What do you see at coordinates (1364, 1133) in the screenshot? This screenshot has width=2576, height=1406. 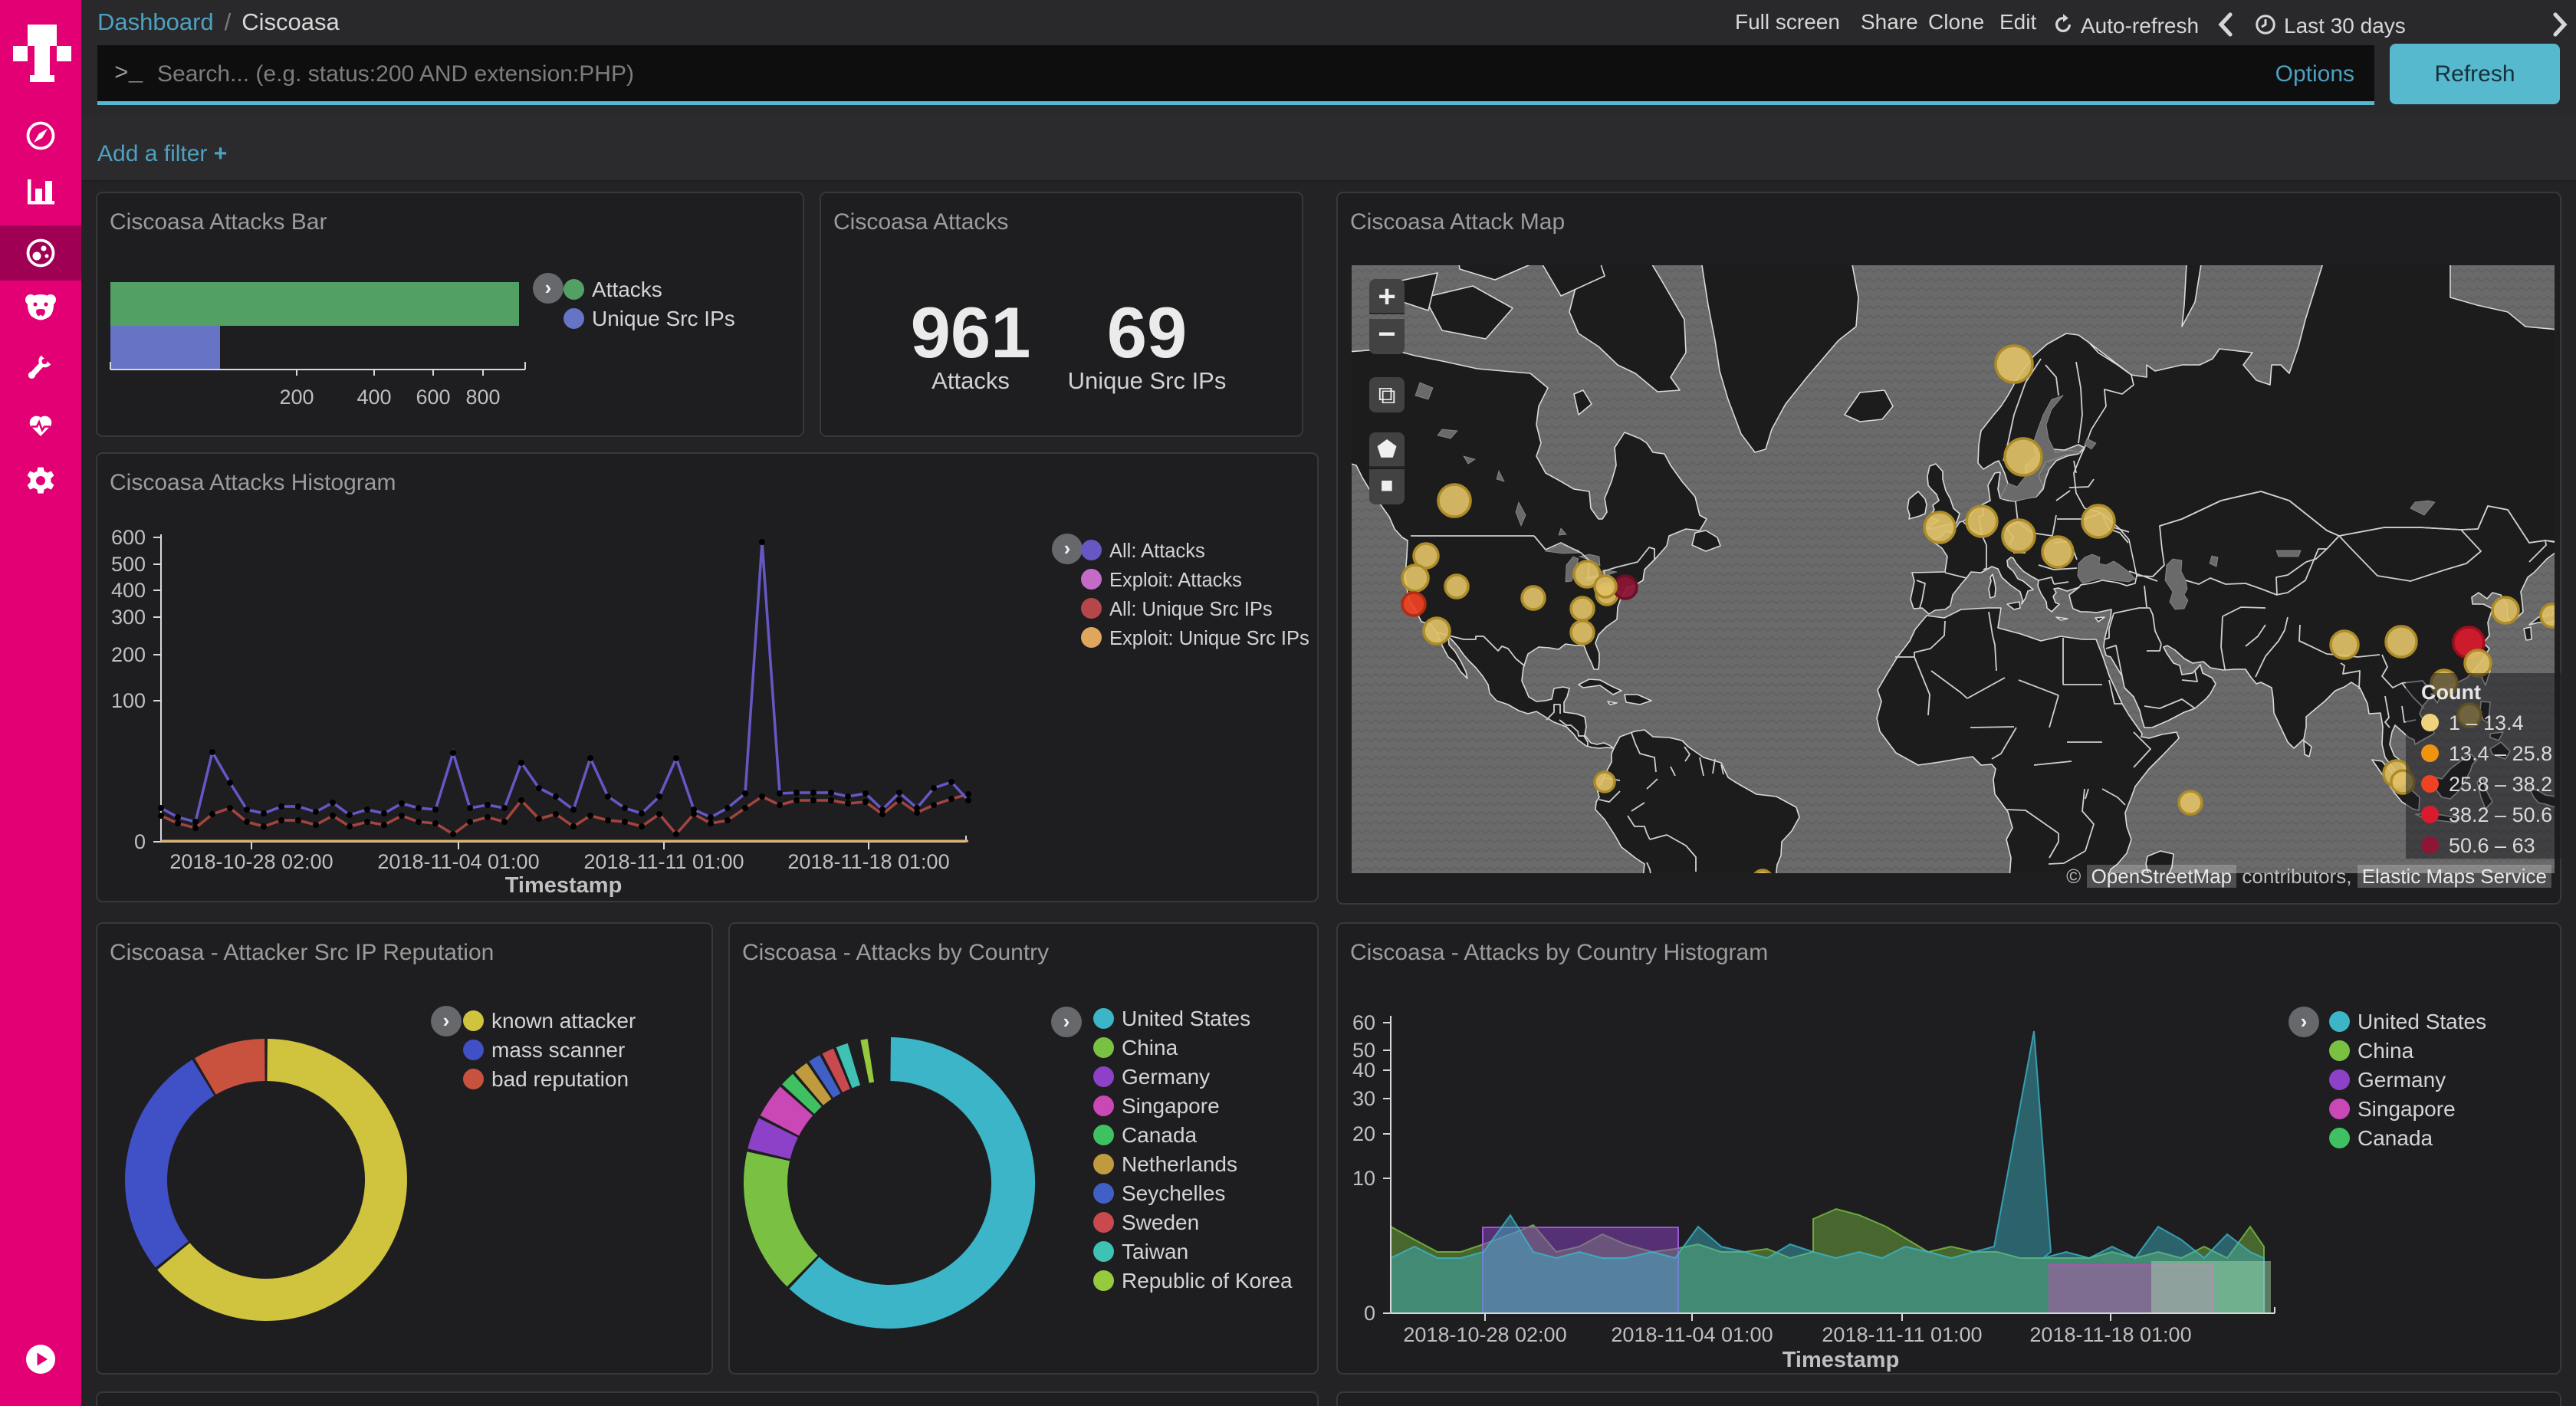 I see `svg-text: 20` at bounding box center [1364, 1133].